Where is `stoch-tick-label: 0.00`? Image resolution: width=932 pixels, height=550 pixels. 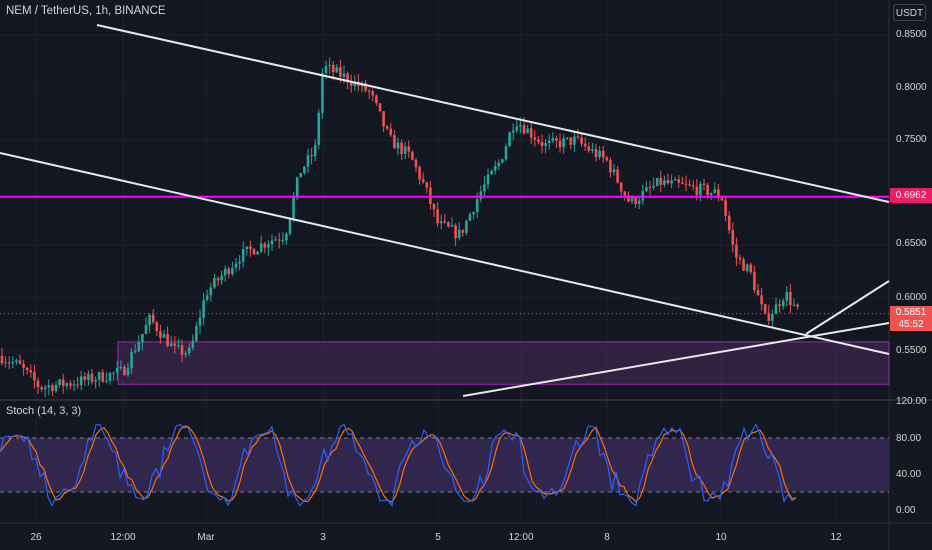
stoch-tick-label: 0.00 is located at coordinates (906, 510).